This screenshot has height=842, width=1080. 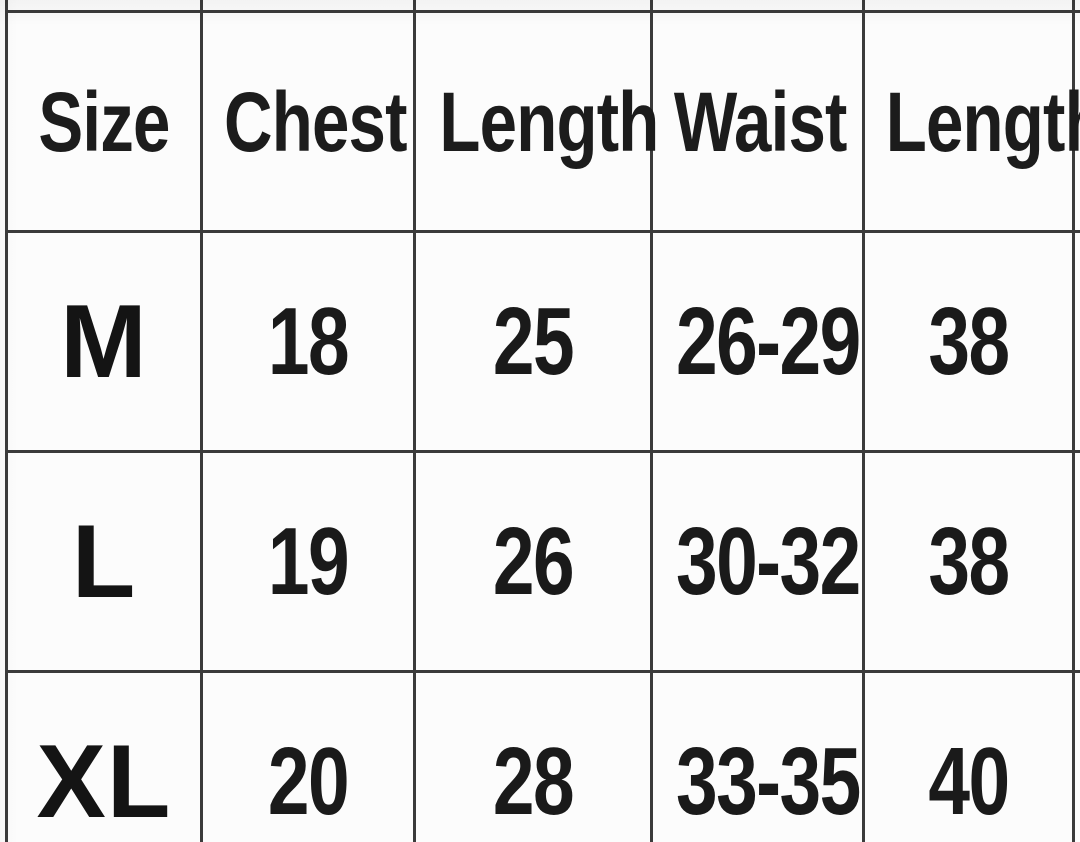 I want to click on column-header-length-top: Length, so click(x=536, y=121).